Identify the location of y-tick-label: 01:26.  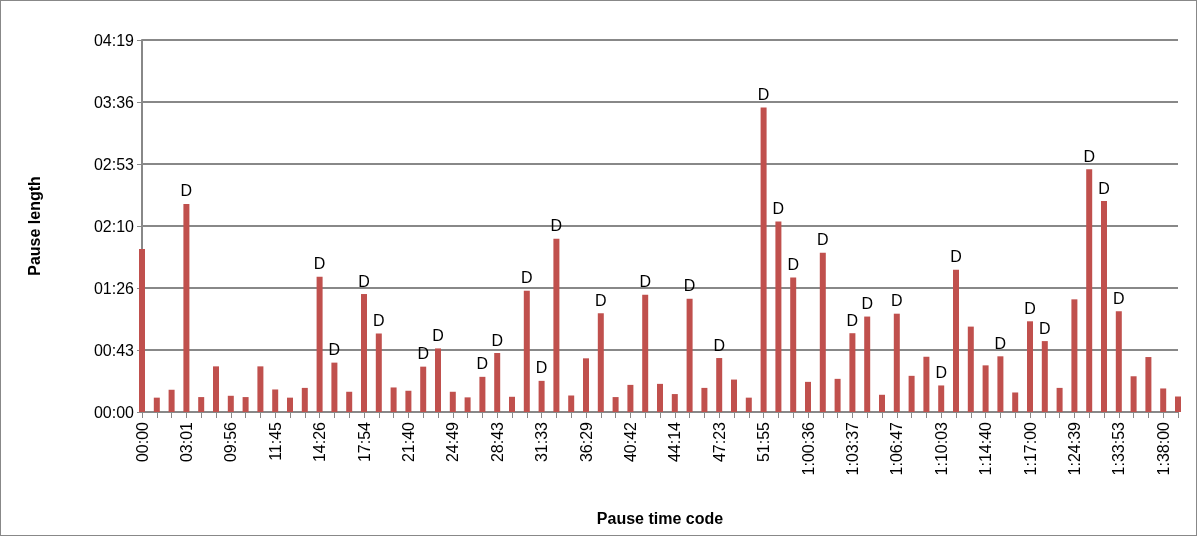
(114, 288).